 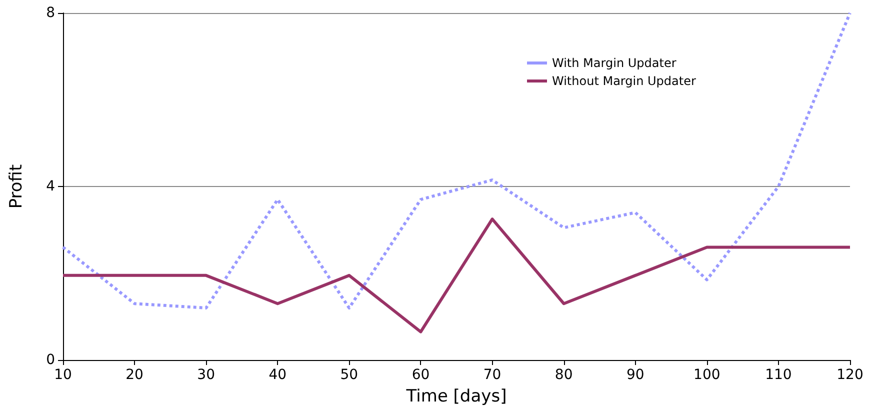 I want to click on x-tick-label: 10, so click(x=63, y=375).